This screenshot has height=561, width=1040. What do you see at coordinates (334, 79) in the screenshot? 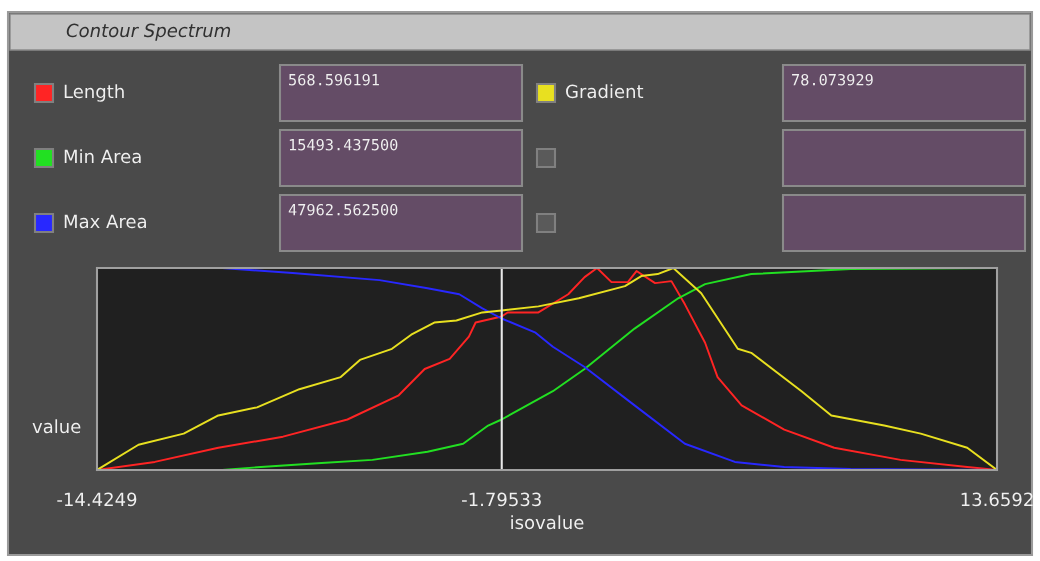
I see `text: 568.596191` at bounding box center [334, 79].